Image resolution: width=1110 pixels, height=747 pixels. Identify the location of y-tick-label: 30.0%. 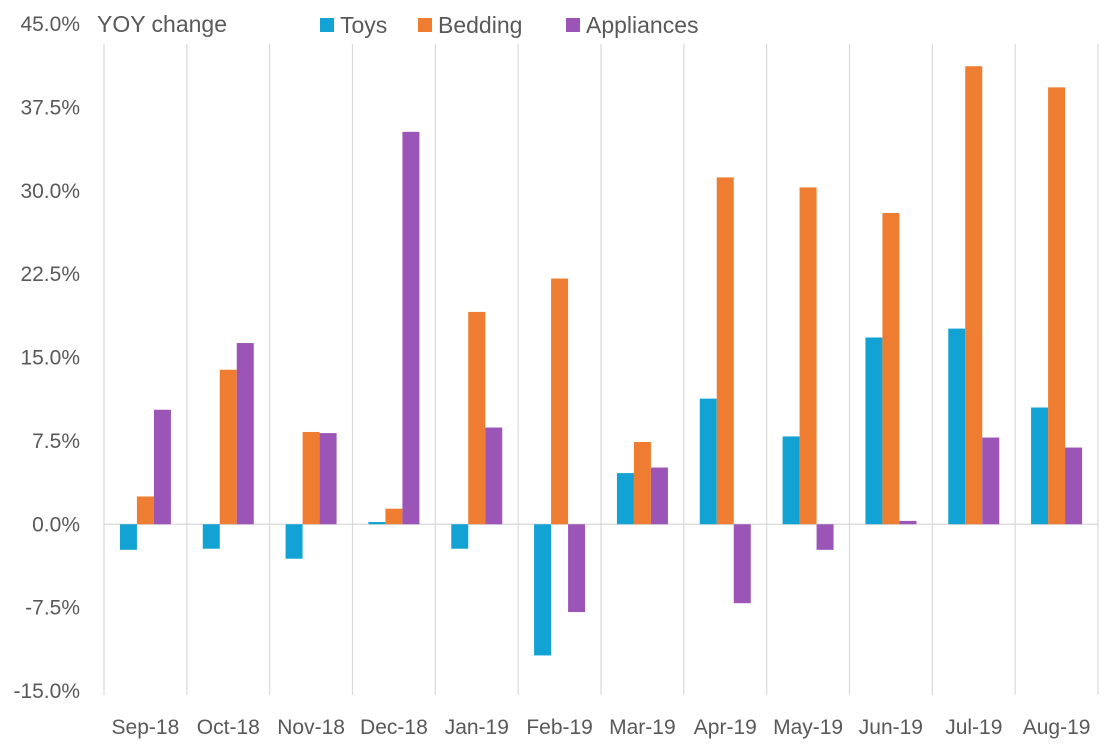
(50, 191).